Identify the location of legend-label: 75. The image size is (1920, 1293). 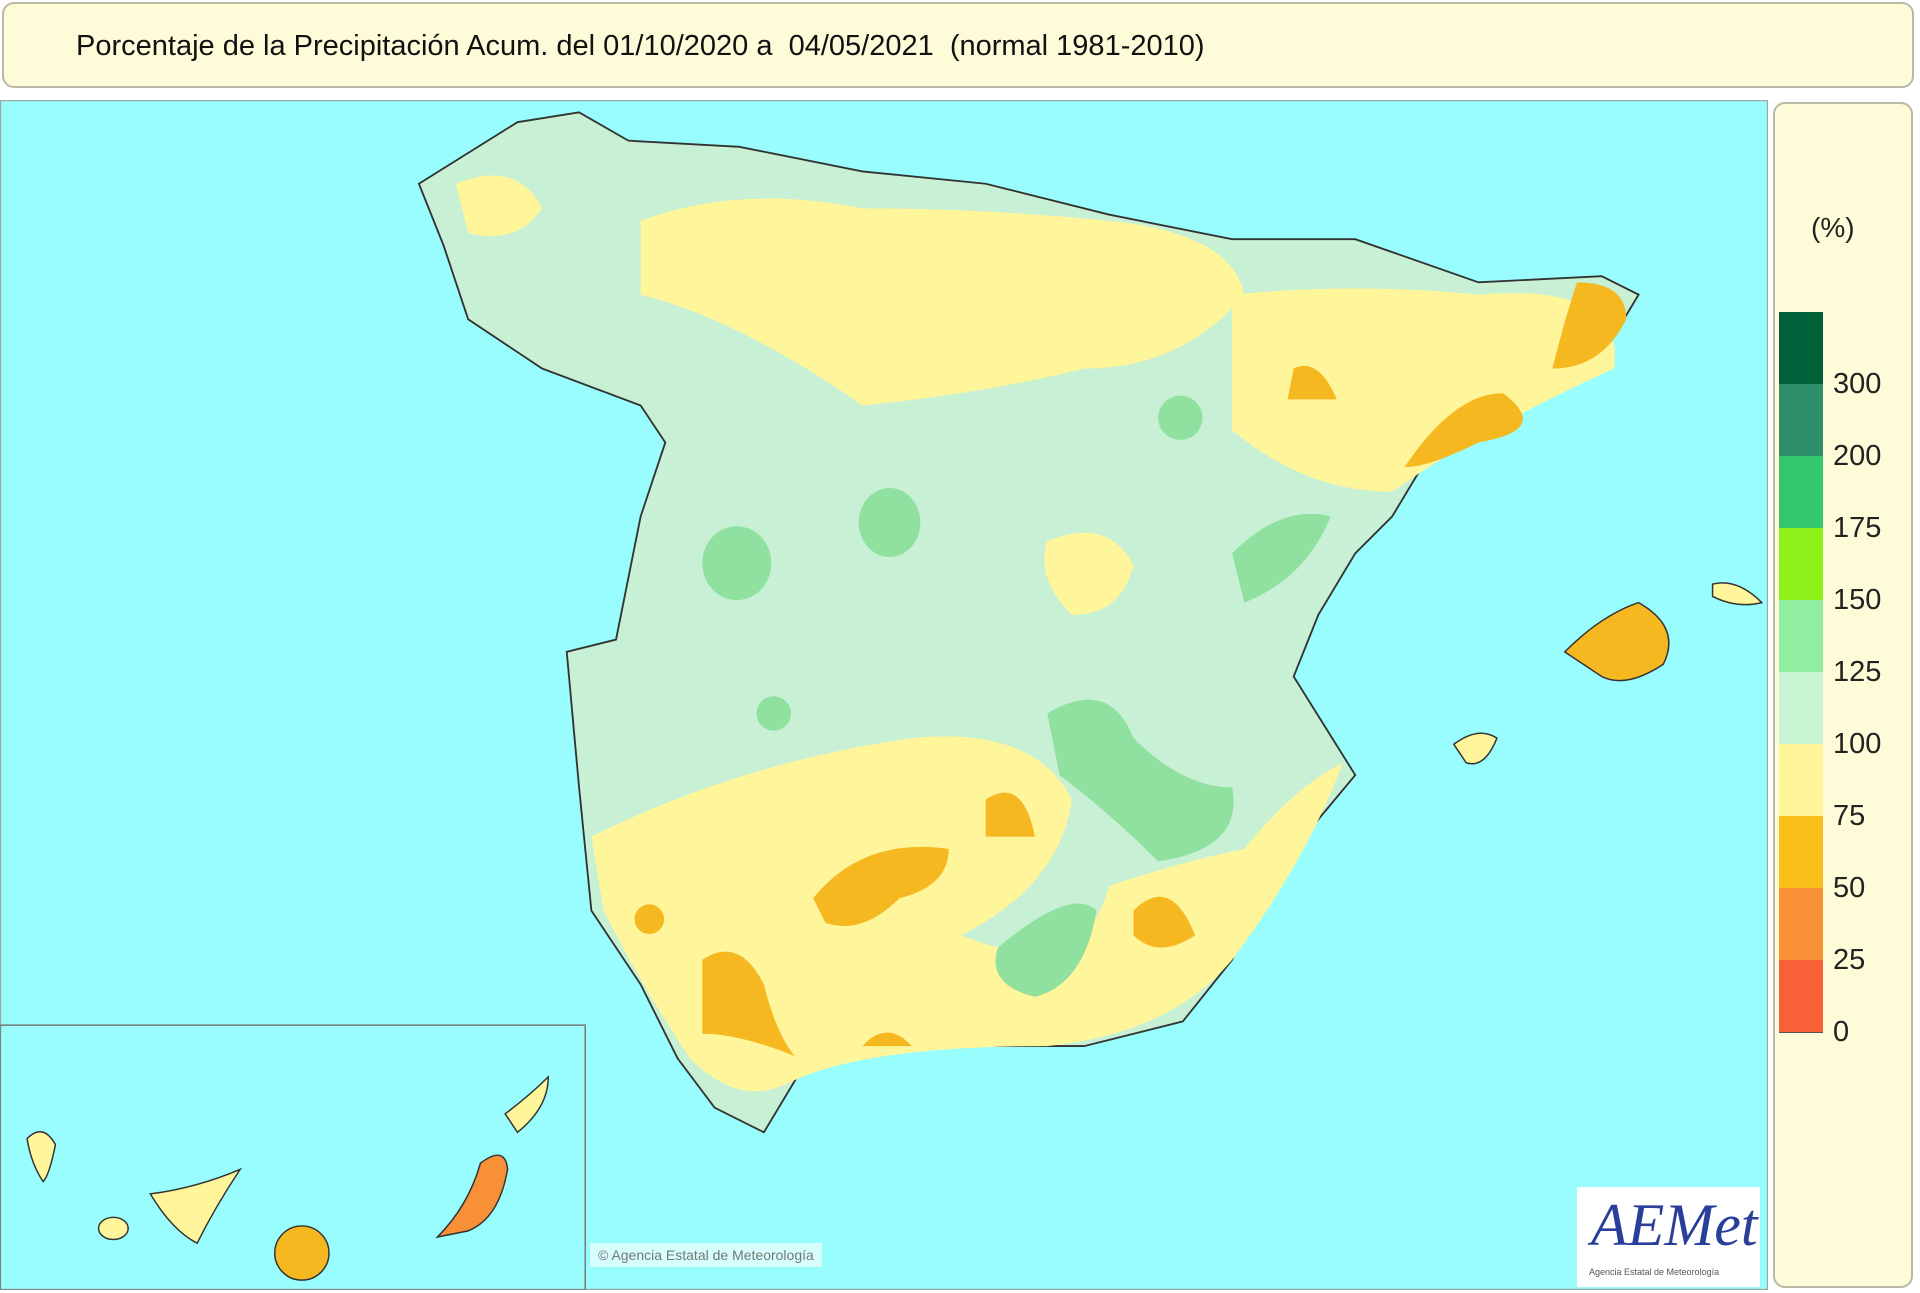
(1849, 816).